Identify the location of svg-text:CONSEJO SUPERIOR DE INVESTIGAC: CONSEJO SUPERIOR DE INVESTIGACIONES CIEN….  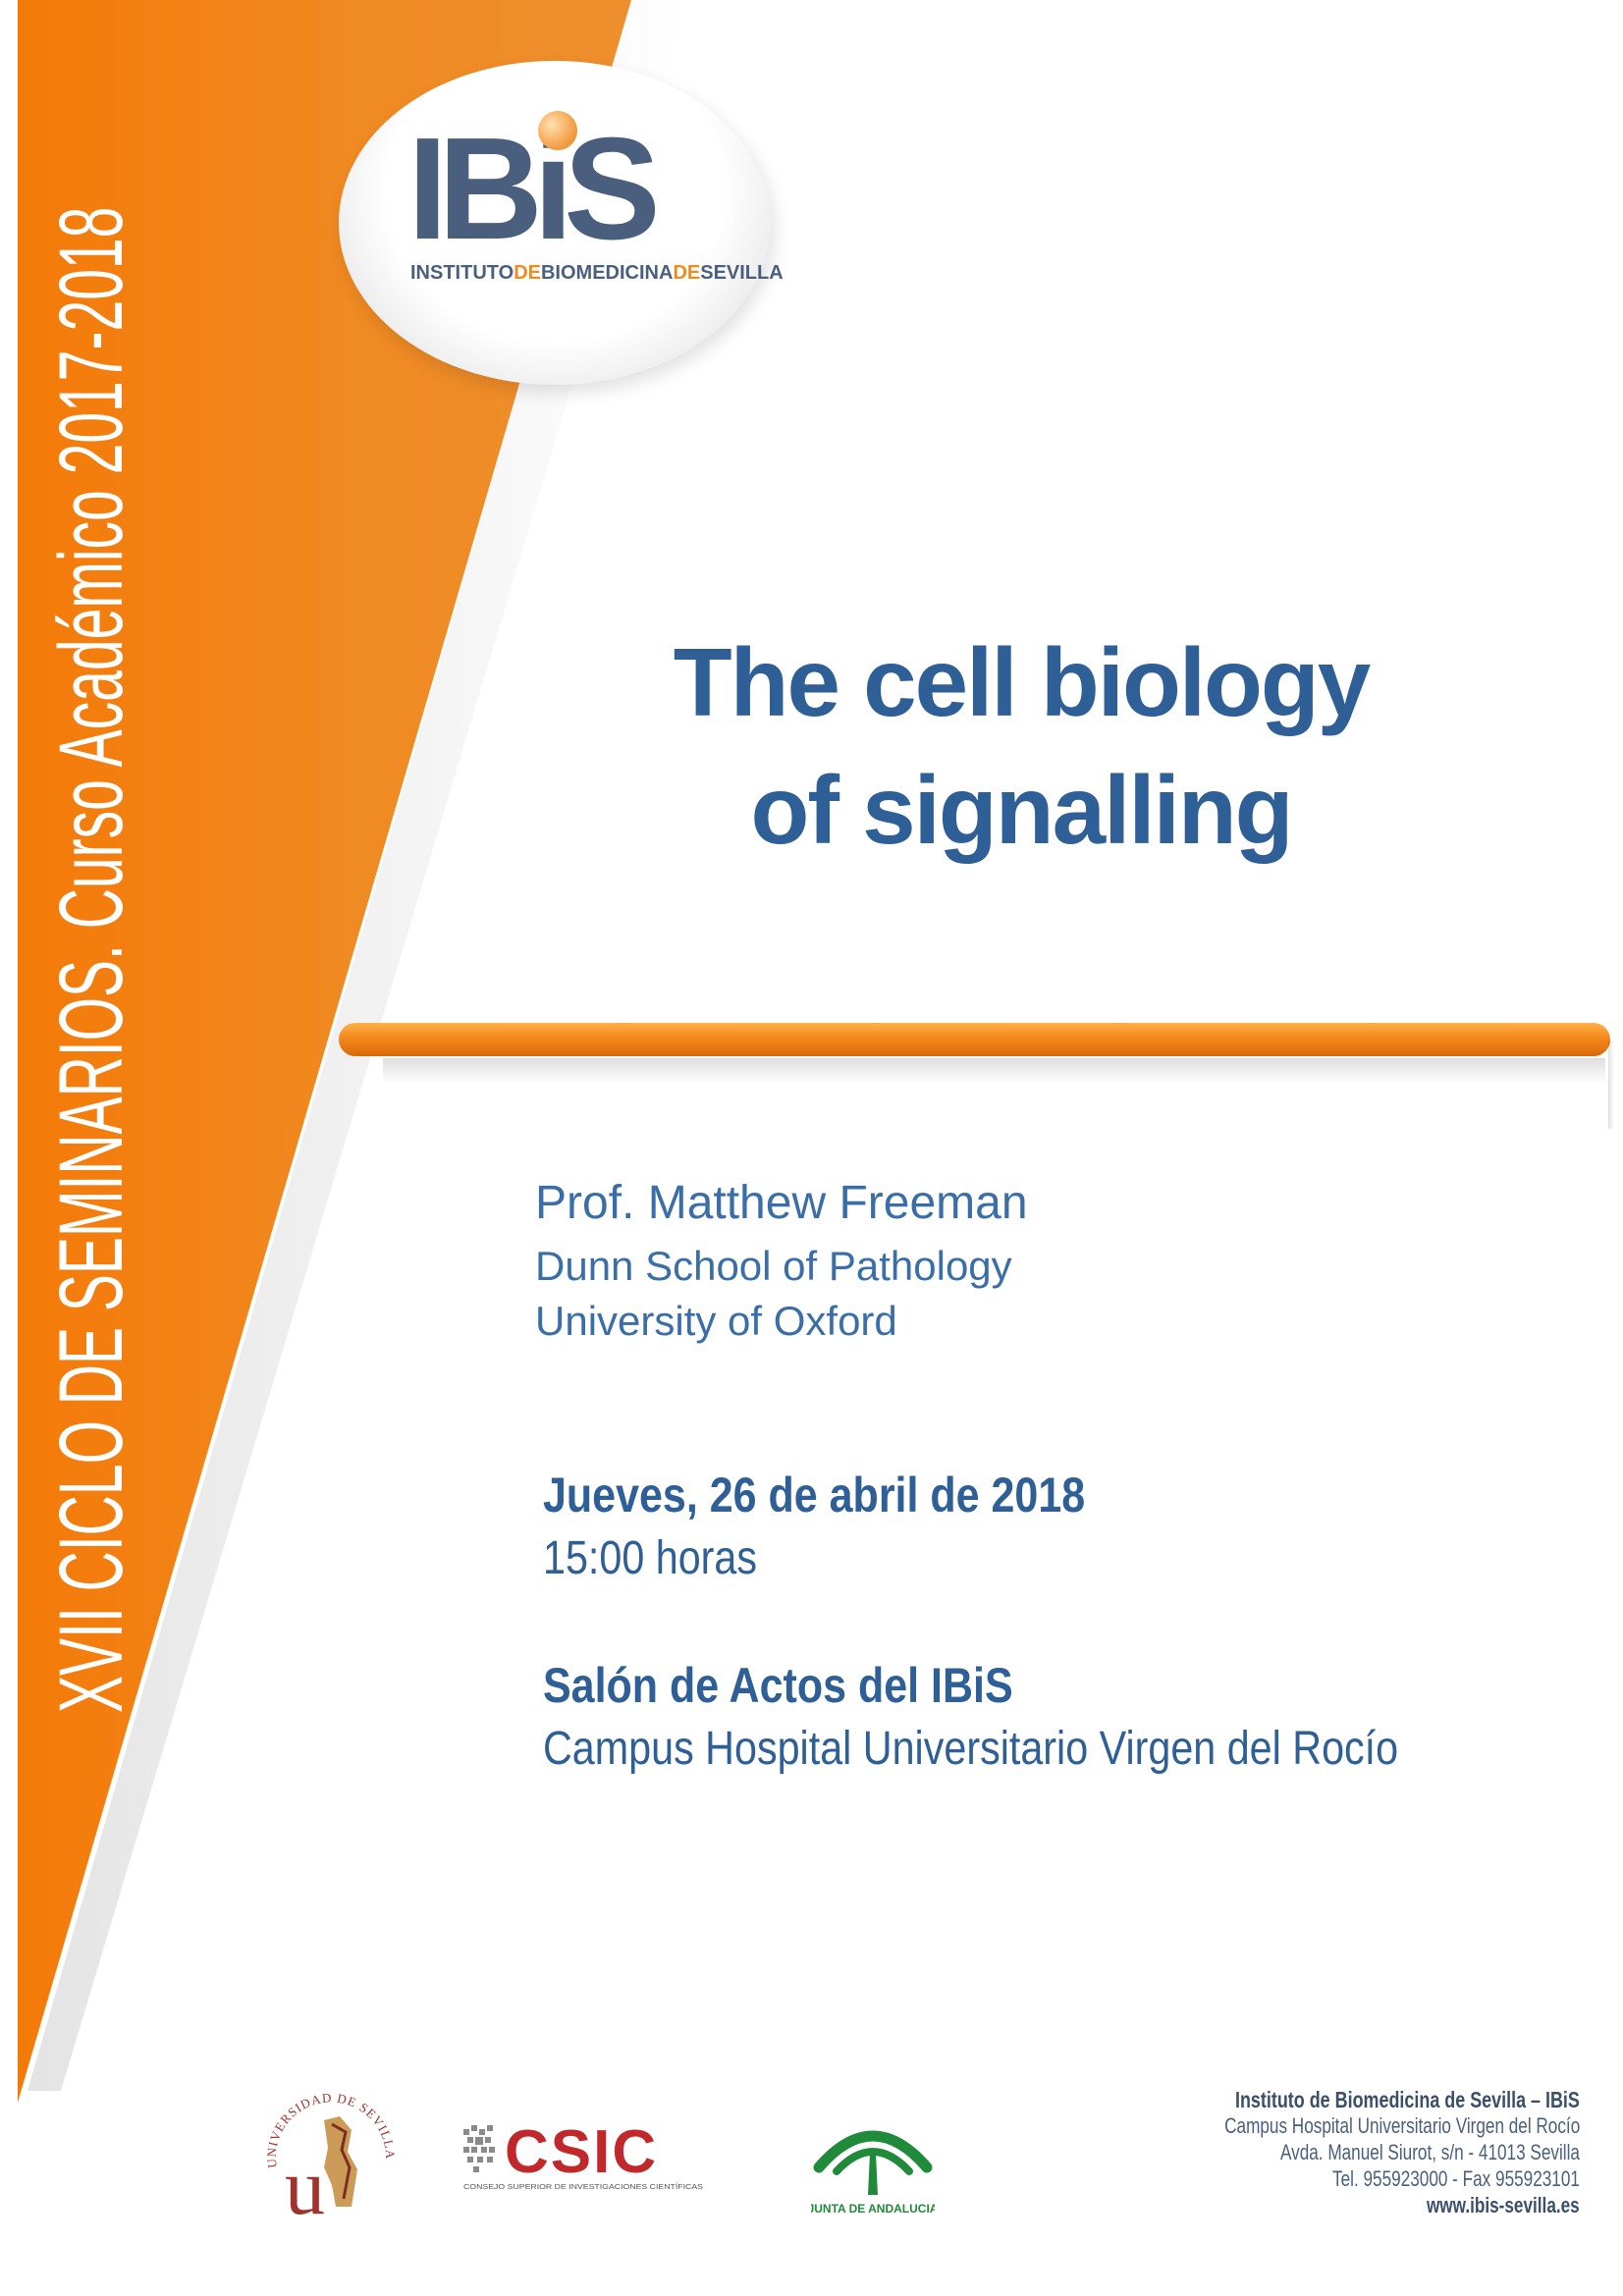
(583, 2187).